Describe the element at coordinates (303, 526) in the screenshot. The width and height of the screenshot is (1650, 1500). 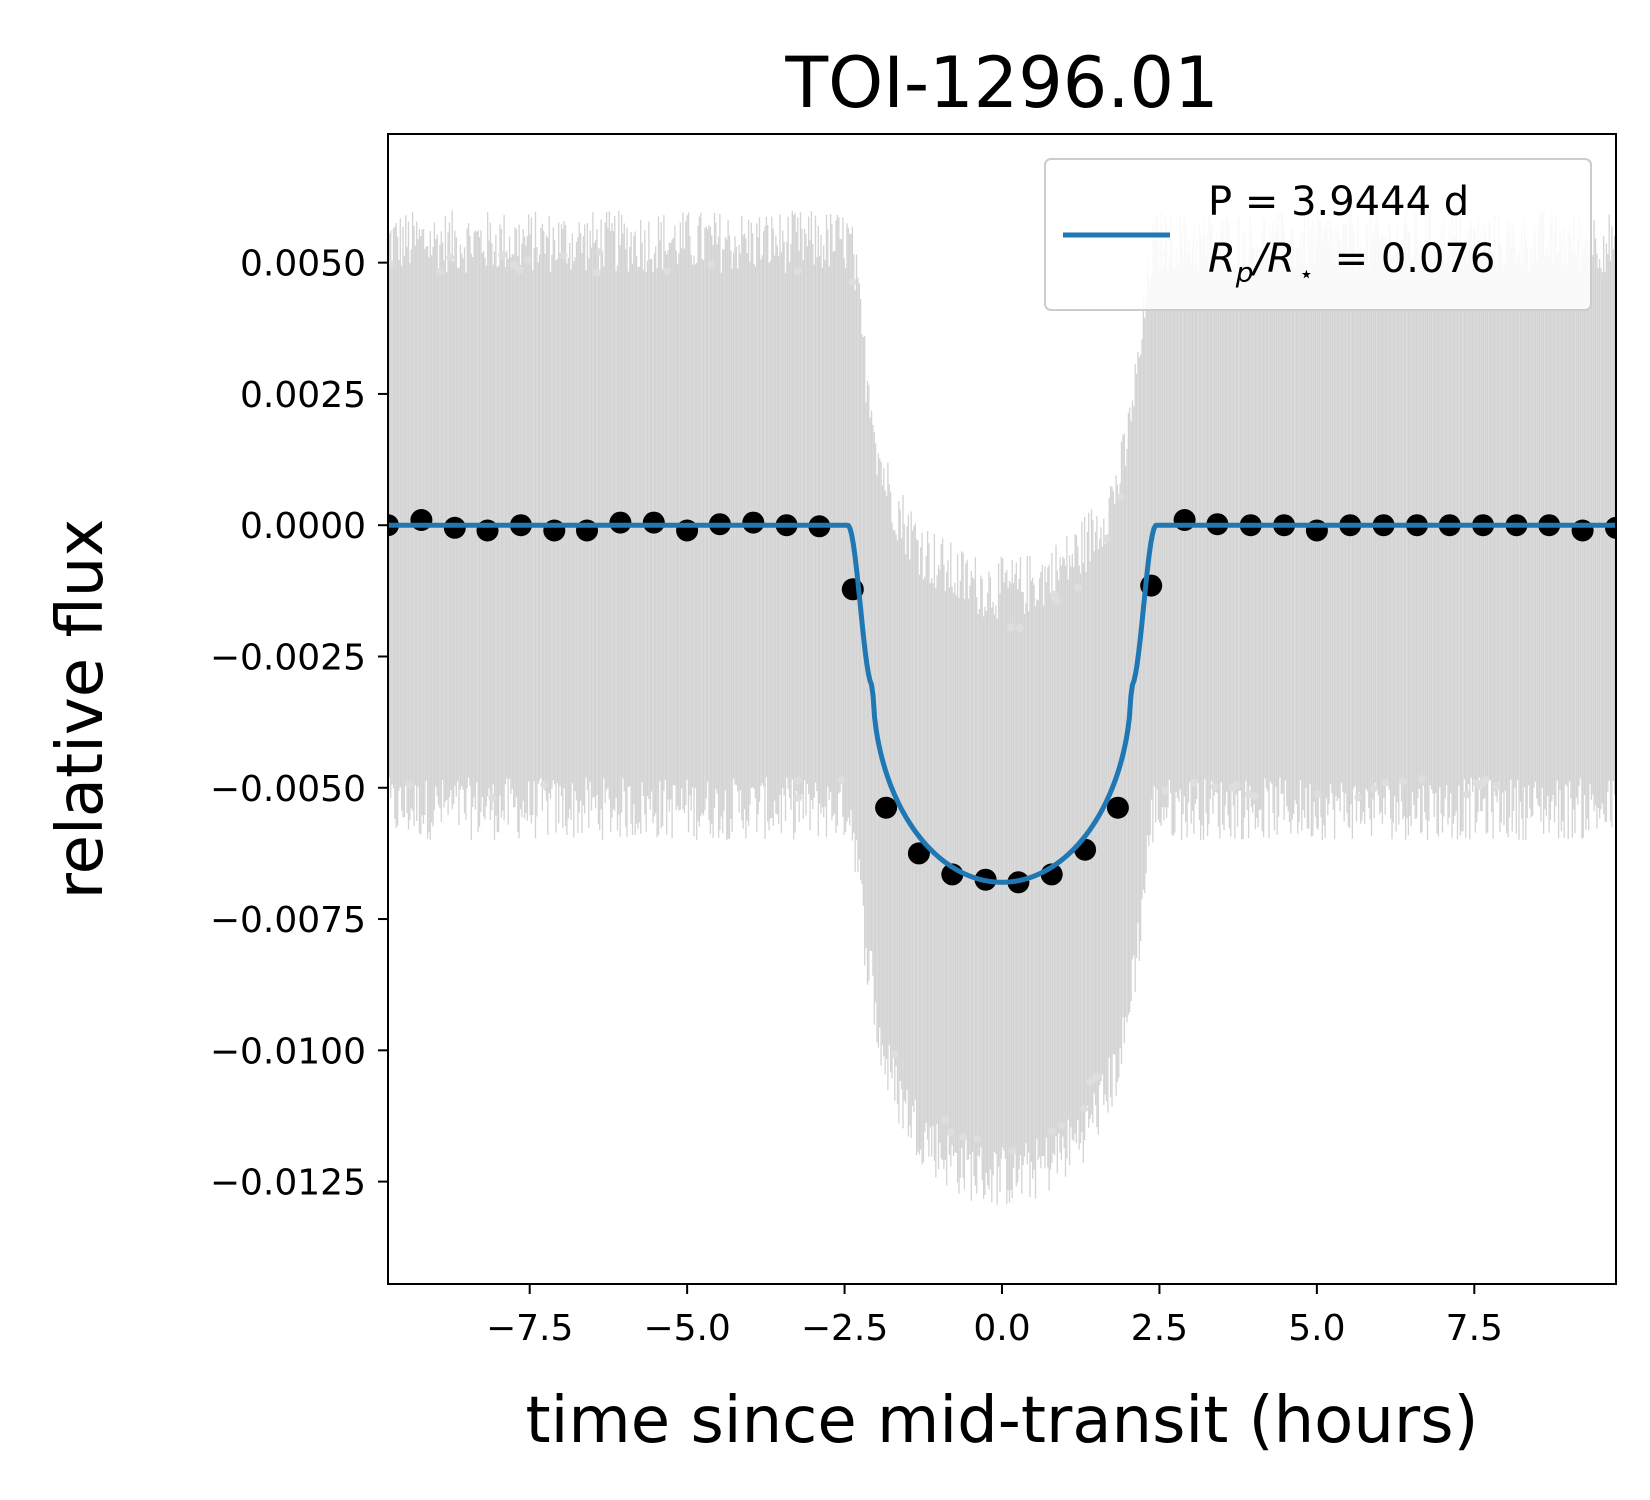
I see `y-tick-label: 0.0000` at that location.